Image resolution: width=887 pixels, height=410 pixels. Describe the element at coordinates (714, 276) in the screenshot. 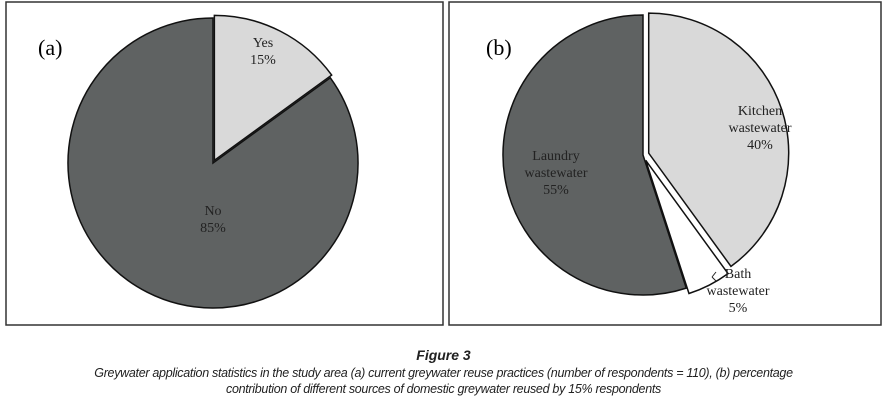

I see `bath-leader-line` at that location.